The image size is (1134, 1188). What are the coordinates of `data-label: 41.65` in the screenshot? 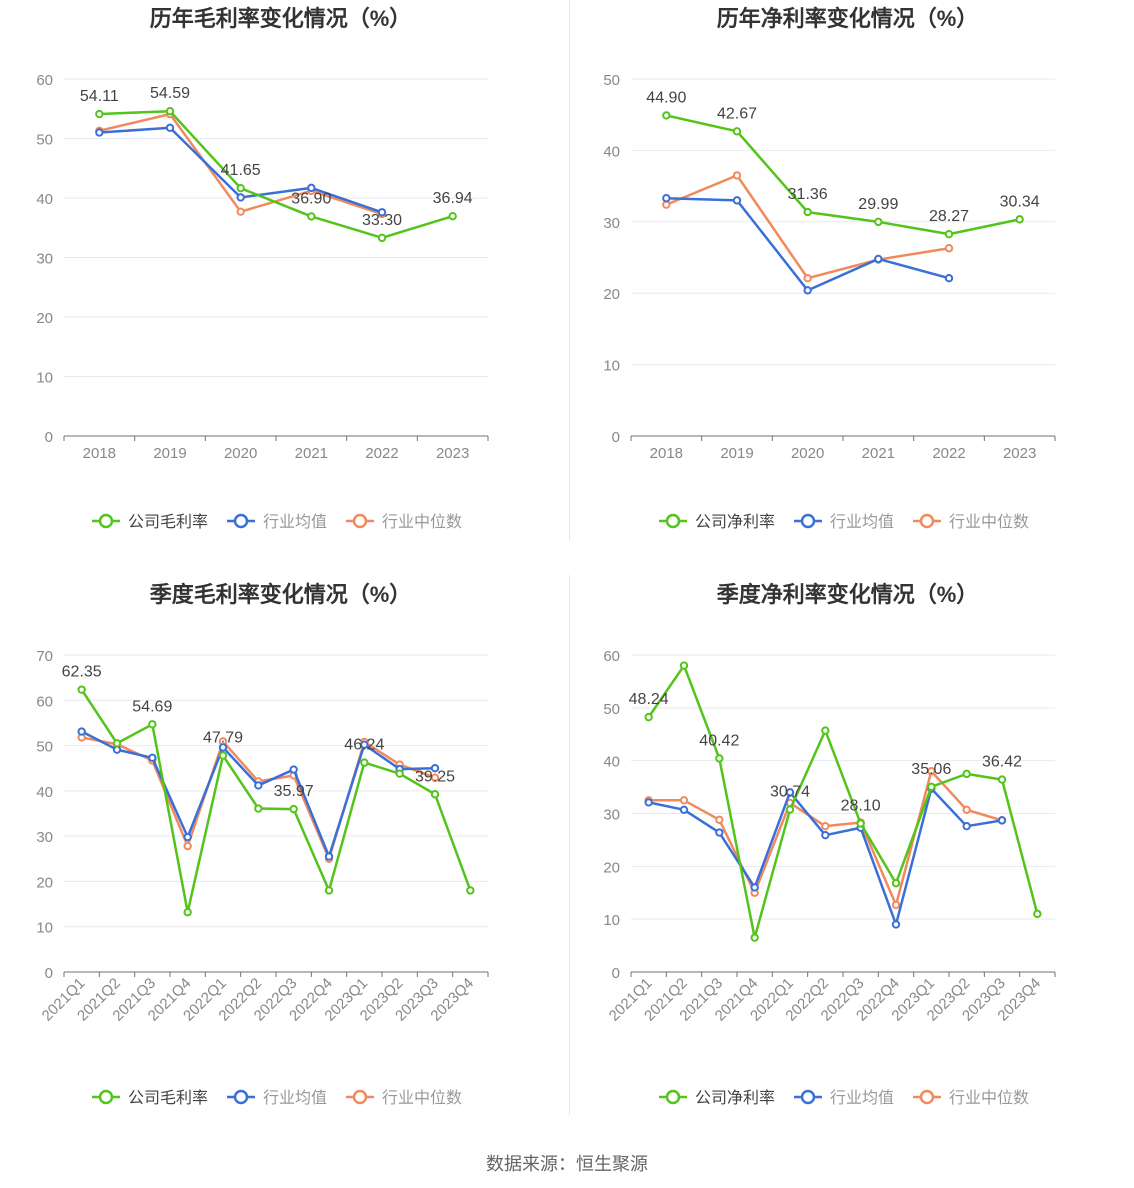 It's located at (241, 170).